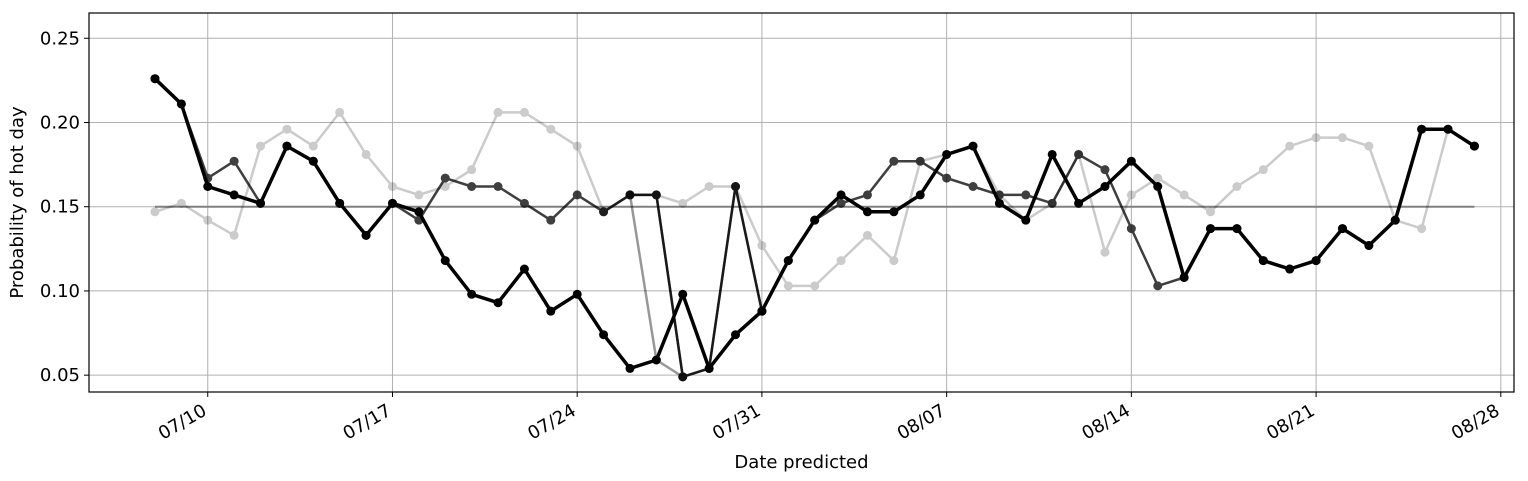  I want to click on y-tick-label: 0.20, so click(60, 122).